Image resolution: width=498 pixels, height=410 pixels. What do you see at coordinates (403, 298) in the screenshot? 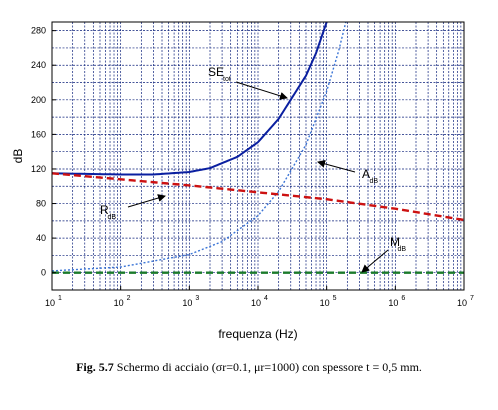
I see `x-tick-exponent: 6` at bounding box center [403, 298].